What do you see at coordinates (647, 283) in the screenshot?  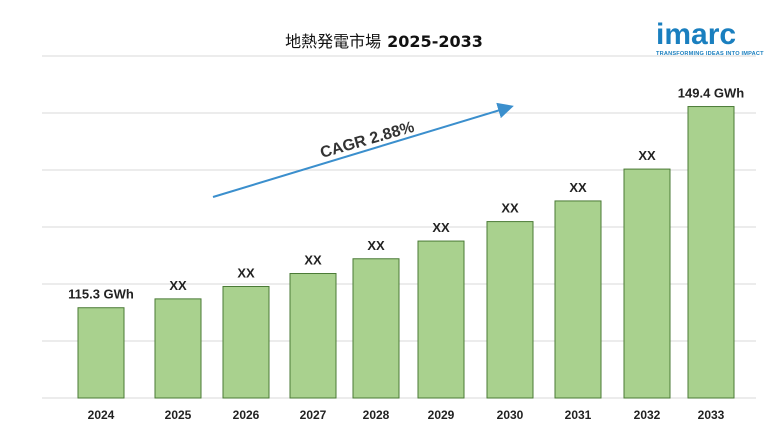 I see `bar-2032` at bounding box center [647, 283].